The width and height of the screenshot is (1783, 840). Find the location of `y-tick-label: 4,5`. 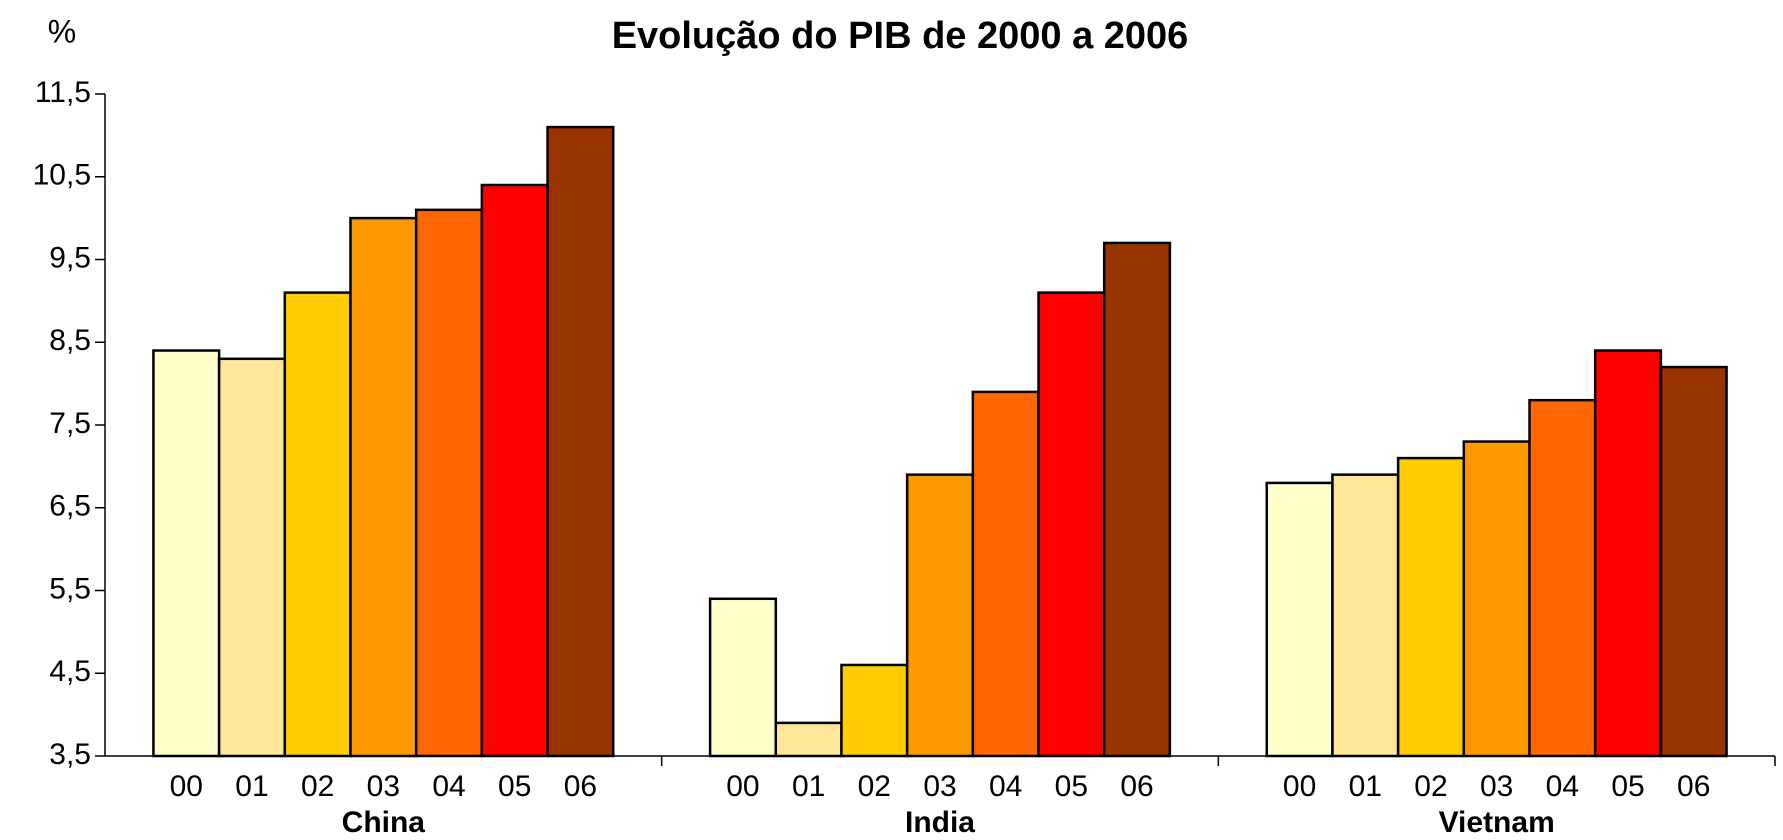

y-tick-label: 4,5 is located at coordinates (70, 671).